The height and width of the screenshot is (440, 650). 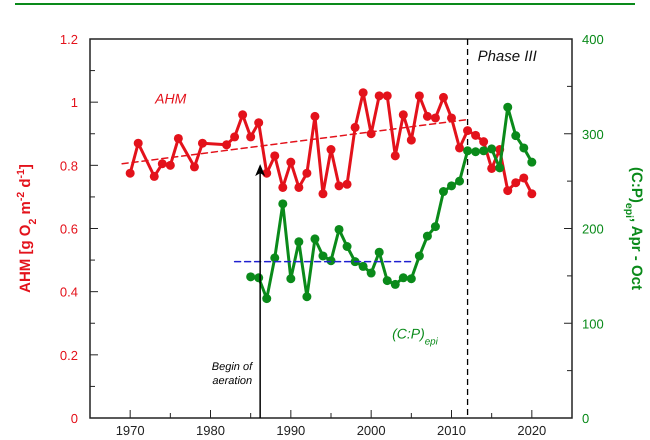 What do you see at coordinates (593, 134) in the screenshot?
I see `y2-tick-label: 300` at bounding box center [593, 134].